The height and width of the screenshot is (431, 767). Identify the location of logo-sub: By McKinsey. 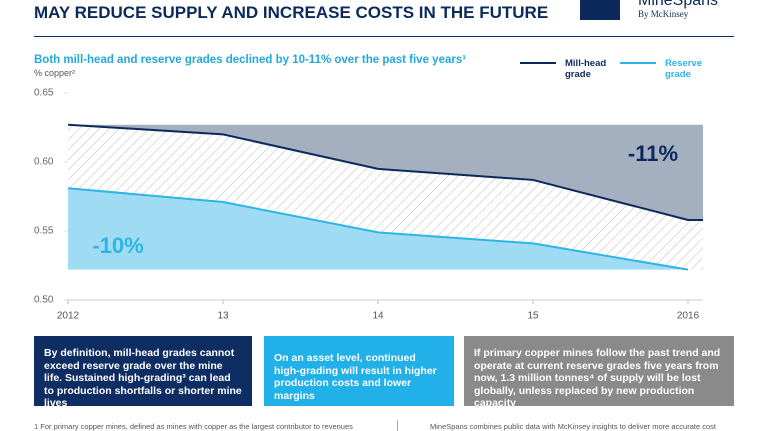
(663, 14).